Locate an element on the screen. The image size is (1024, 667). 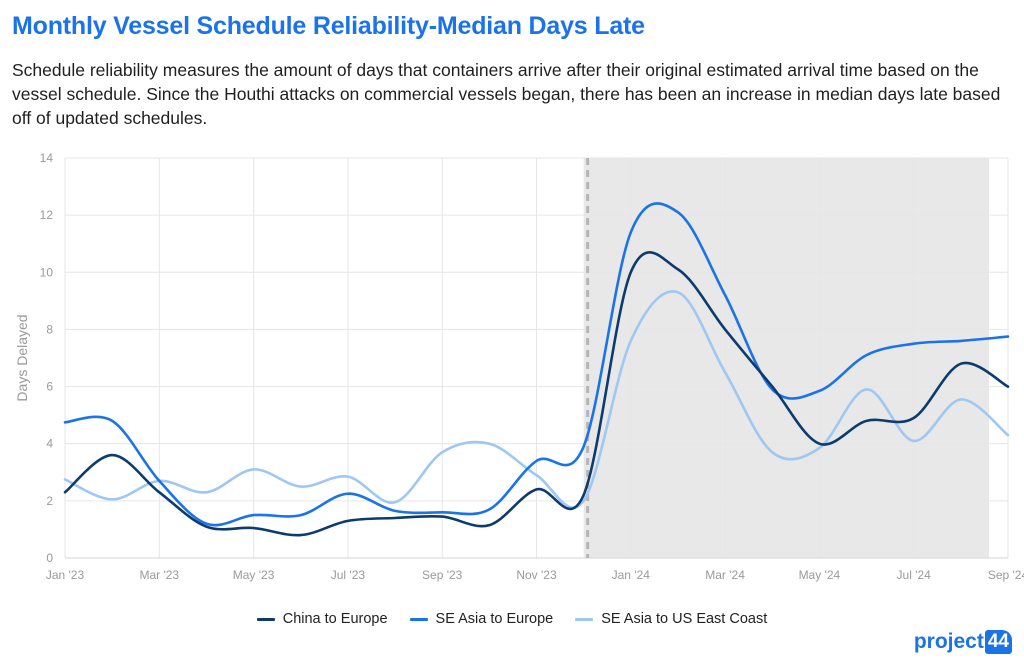
y-tick-label: 4 is located at coordinates (49, 444).